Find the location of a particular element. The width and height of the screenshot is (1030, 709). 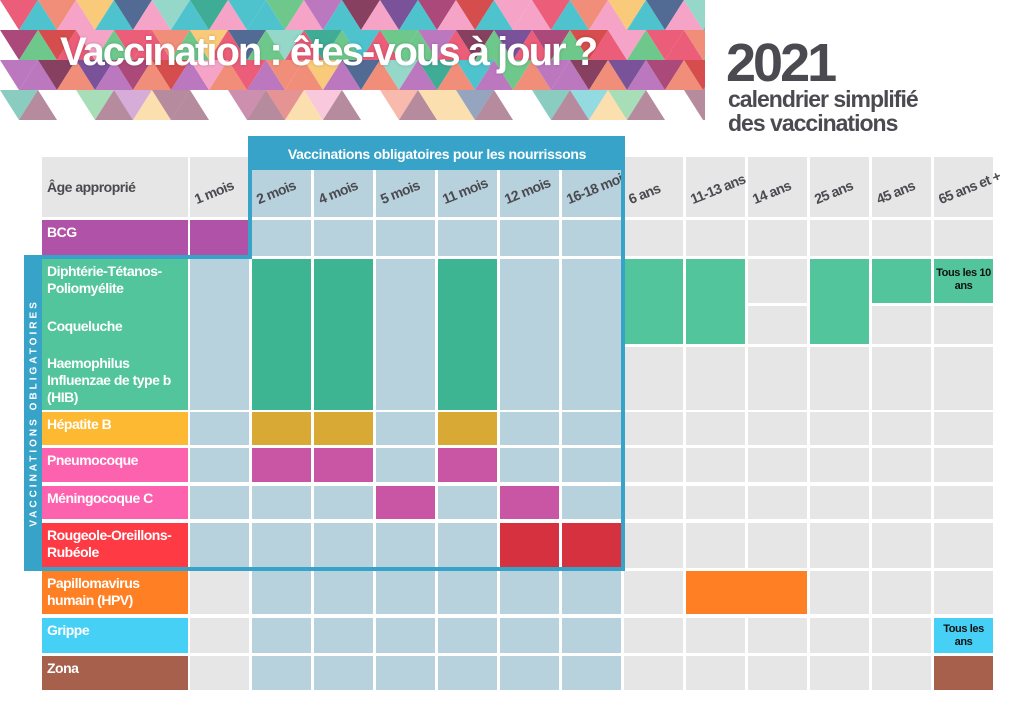

age-header-cell: 45 ans is located at coordinates (901, 187).